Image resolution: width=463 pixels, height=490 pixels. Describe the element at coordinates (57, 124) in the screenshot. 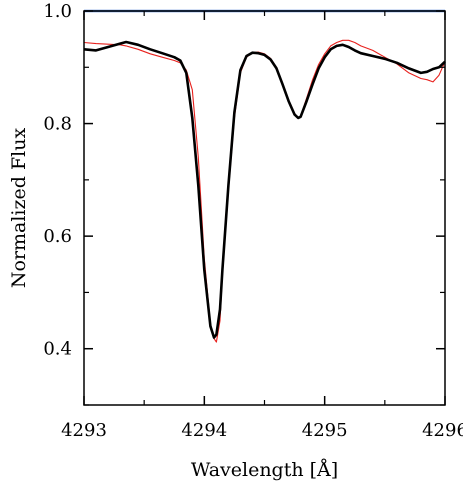

I see `y-tick-label: 0.8` at that location.